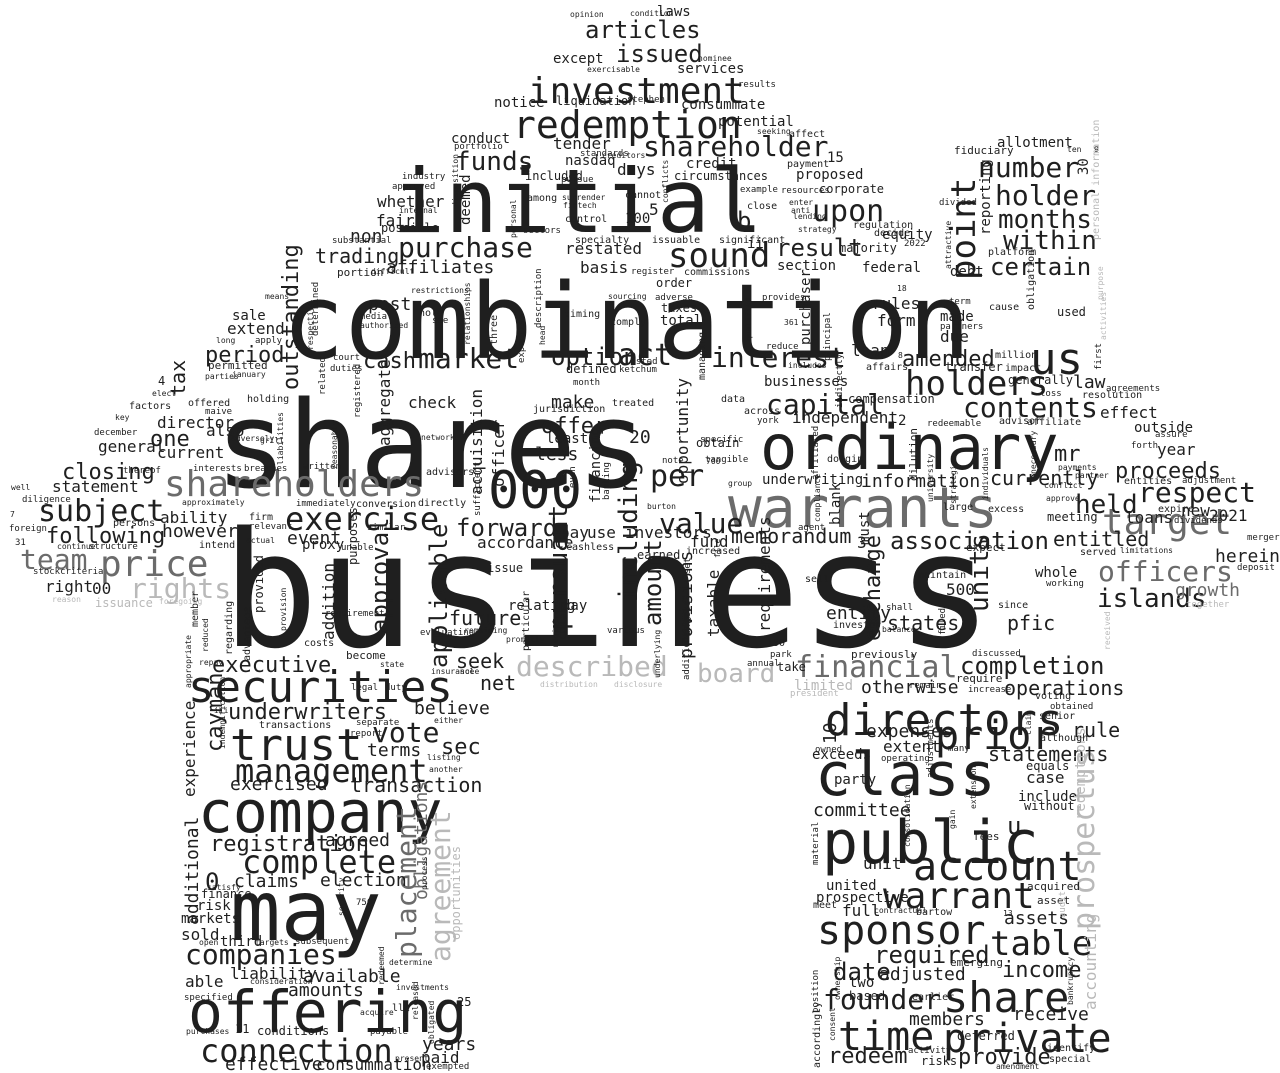 The image size is (1280, 1073). I want to click on word-herein: herein, so click(1247, 556).